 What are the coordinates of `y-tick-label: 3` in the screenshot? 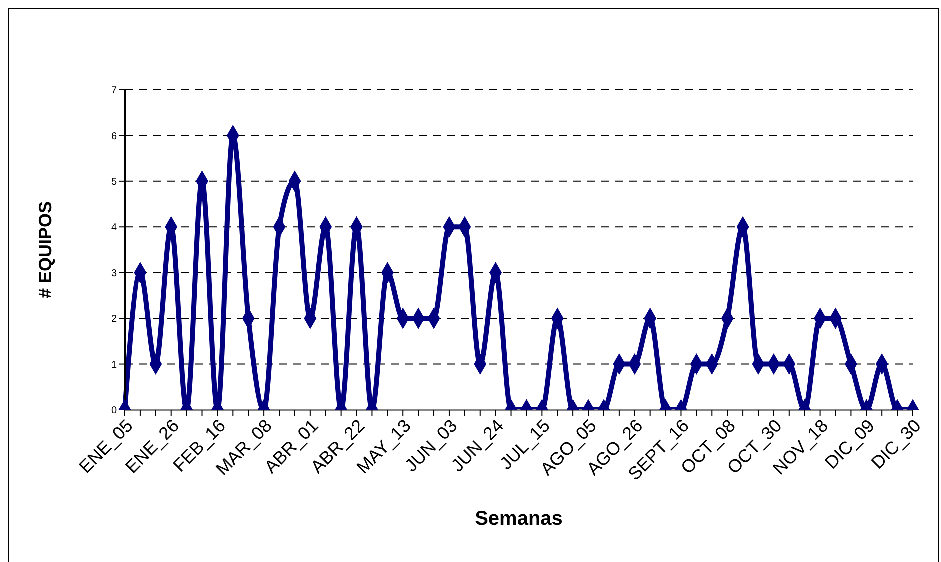 It's located at (114, 274).